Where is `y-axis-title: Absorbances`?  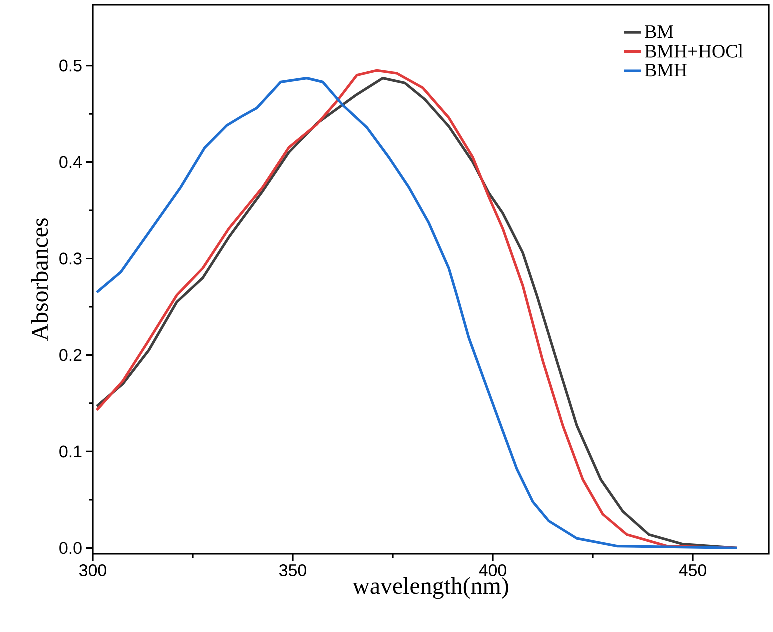 y-axis-title: Absorbances is located at coordinates (39, 280).